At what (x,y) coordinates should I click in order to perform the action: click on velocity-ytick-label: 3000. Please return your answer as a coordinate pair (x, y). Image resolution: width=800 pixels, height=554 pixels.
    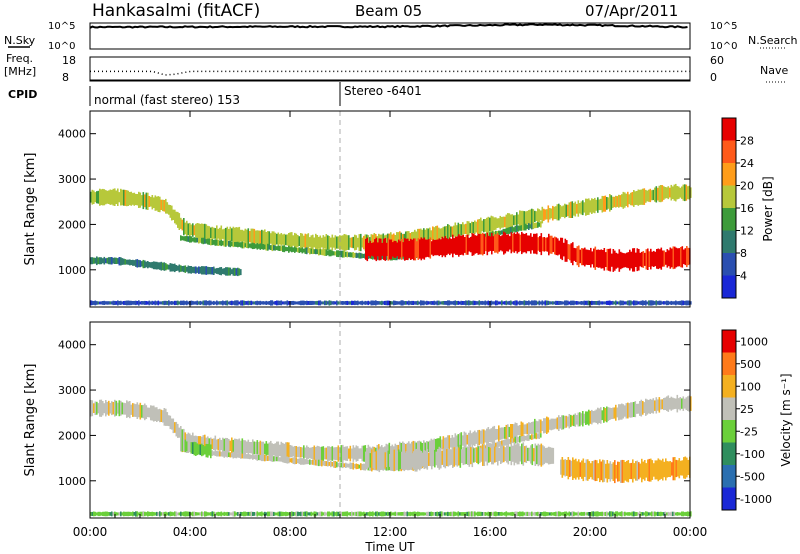
    Looking at the image, I should click on (72, 390).